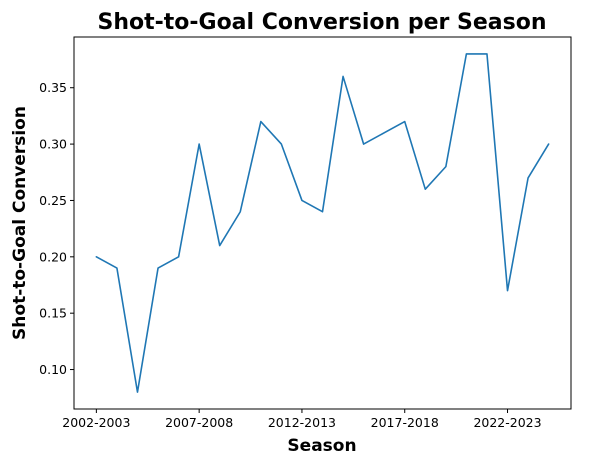 This screenshot has width=589, height=465. What do you see at coordinates (507, 422) in the screenshot?
I see `x-tick-label: 2022-2023` at bounding box center [507, 422].